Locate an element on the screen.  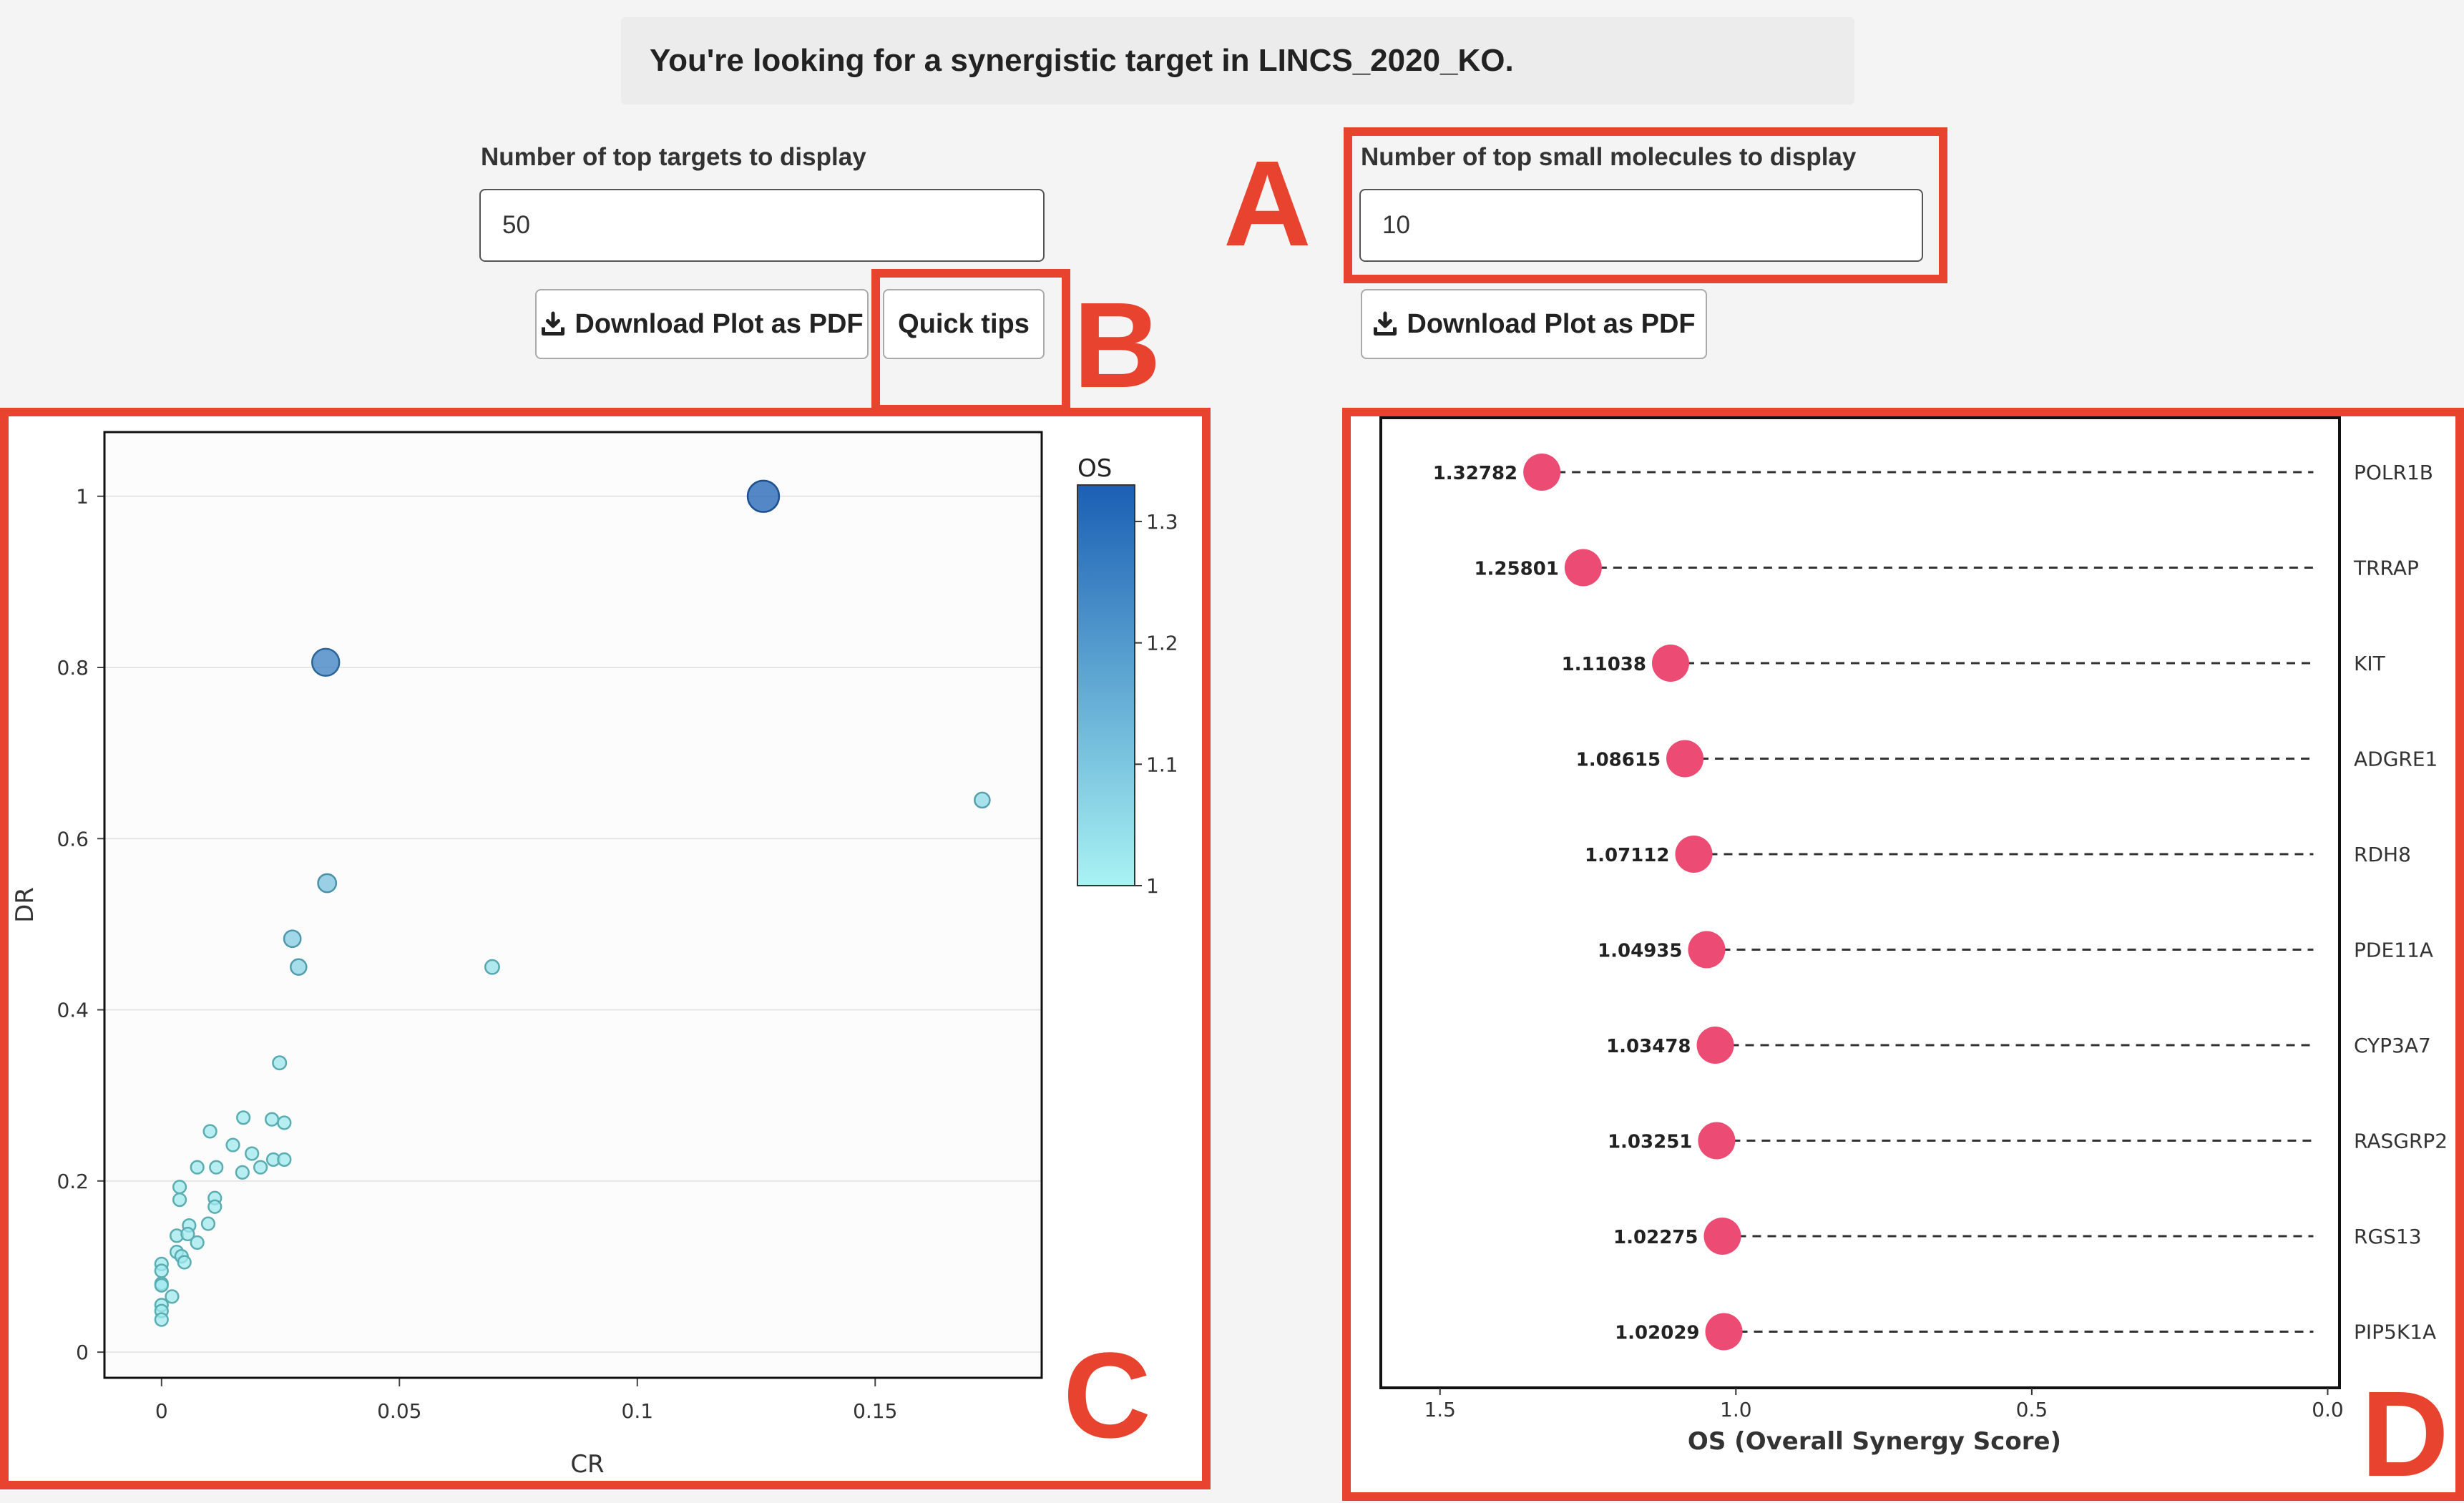
annotation-letter-d: D is located at coordinates (2405, 1434).